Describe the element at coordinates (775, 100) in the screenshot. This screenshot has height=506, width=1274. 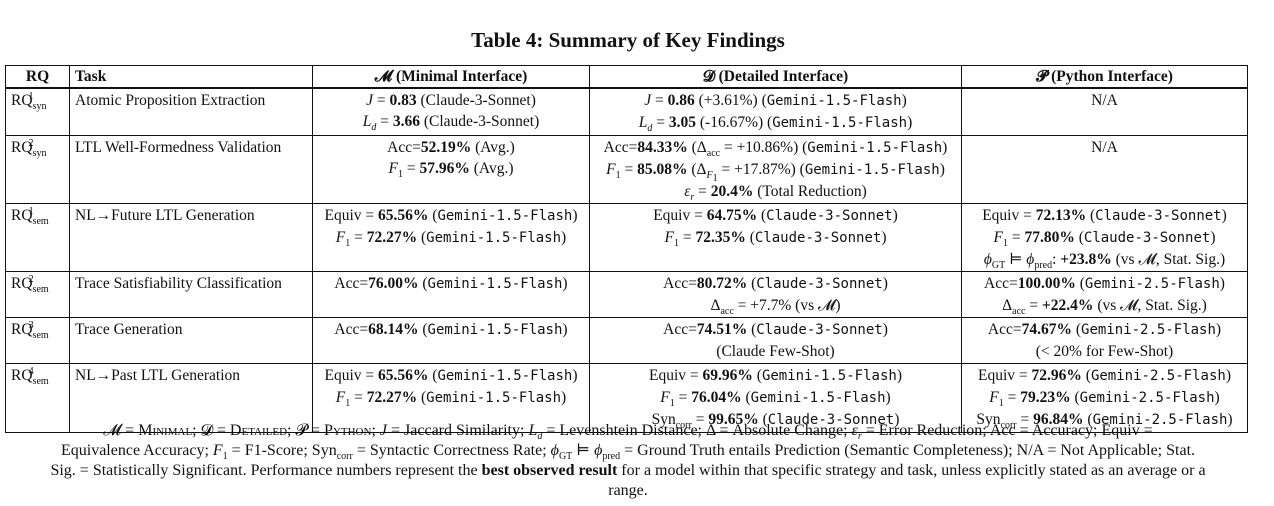
I see `cell-line: J = 0.86 (+3.61%) (Gemini-1.5-Flash)` at that location.